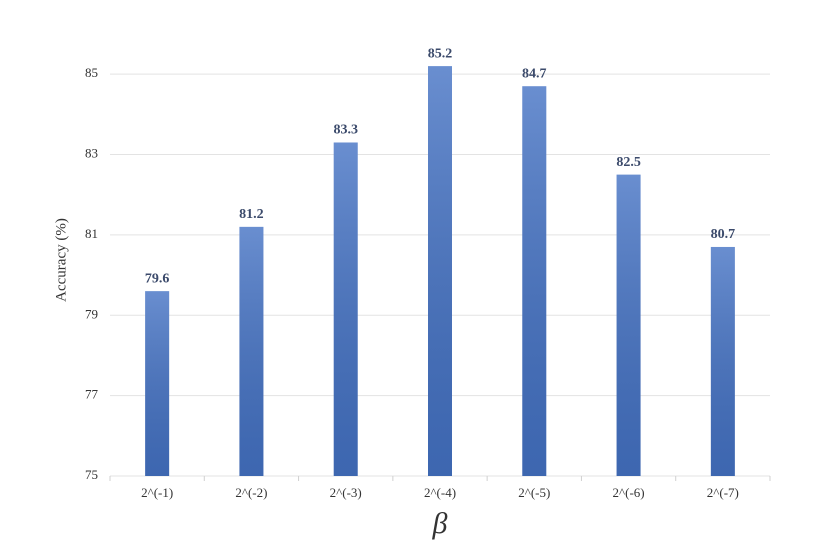 Image resolution: width=831 pixels, height=554 pixels. Describe the element at coordinates (91, 474) in the screenshot. I see `y-tick-label: 75` at that location.